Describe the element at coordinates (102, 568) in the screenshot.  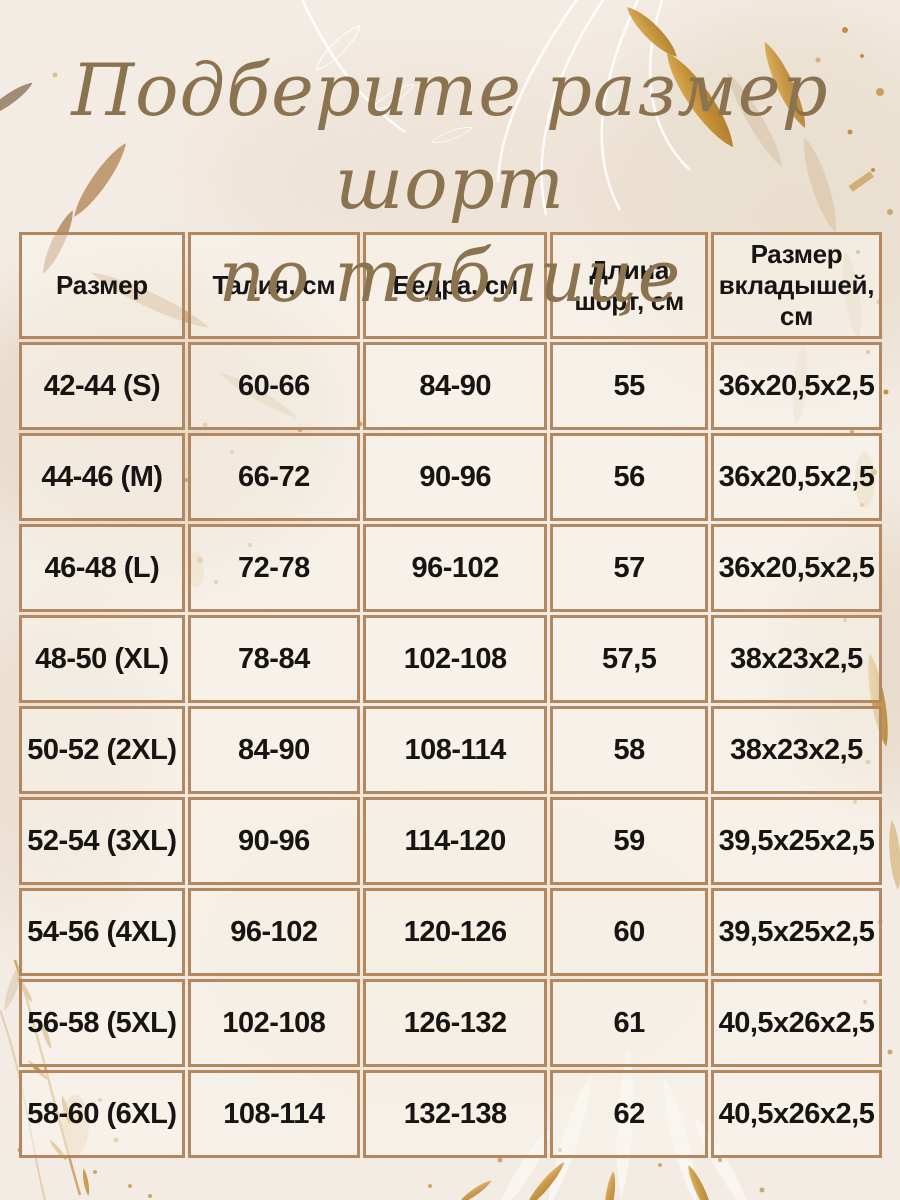
I see `table-cell: 46-48 (L)` at that location.